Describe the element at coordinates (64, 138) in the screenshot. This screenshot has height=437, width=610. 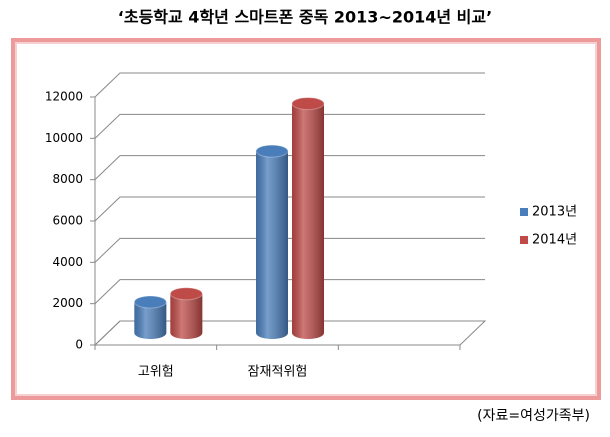
I see `y-tick-label: 10000` at that location.